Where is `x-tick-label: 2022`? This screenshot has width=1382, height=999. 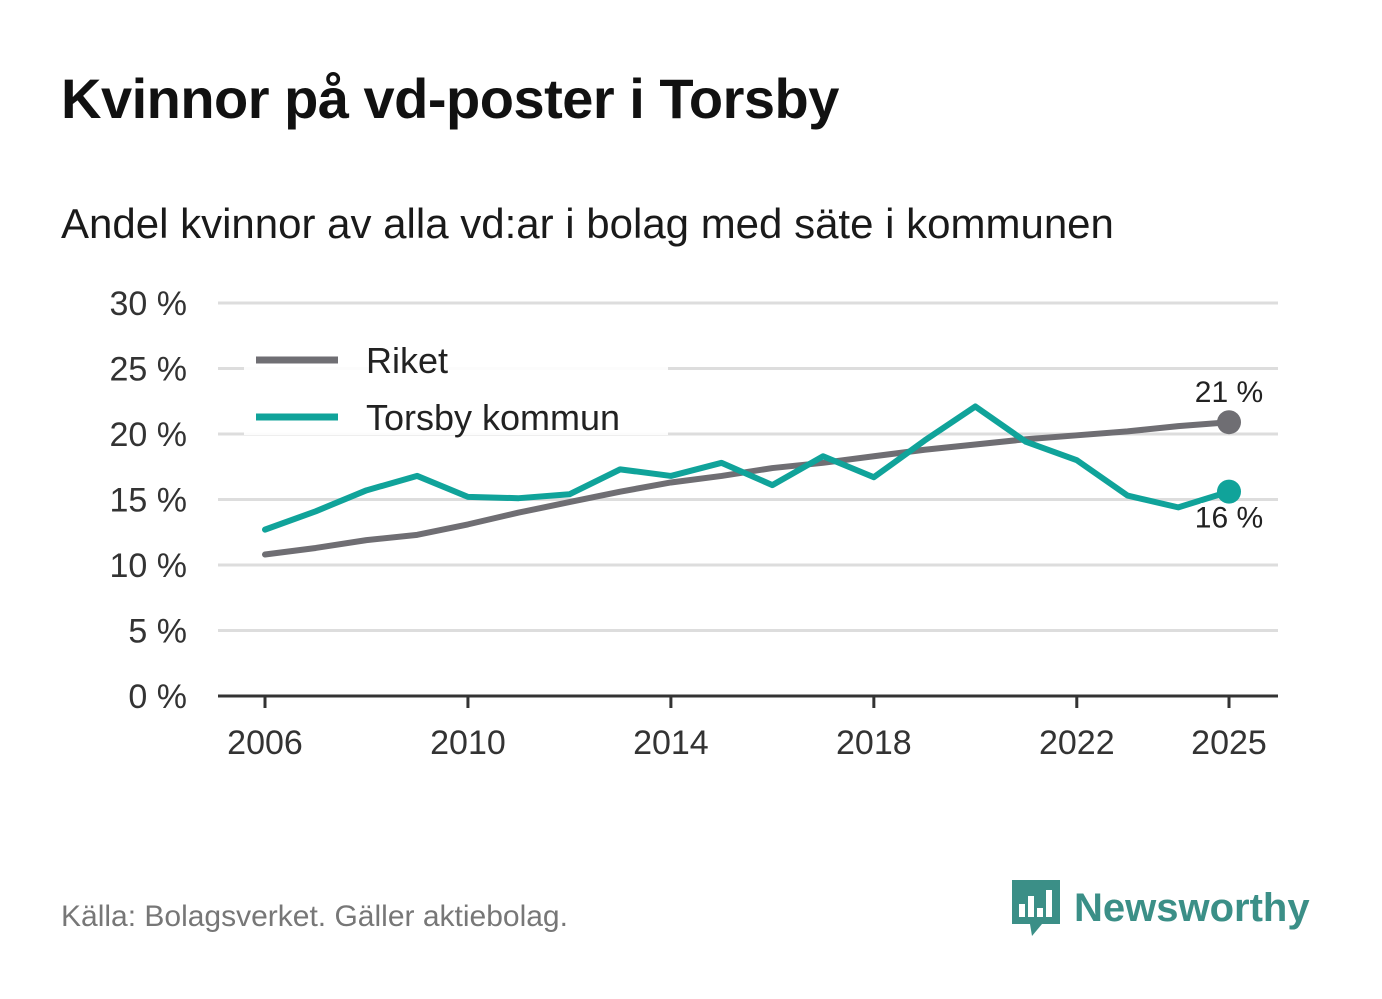
x-tick-label: 2022 is located at coordinates (1077, 743).